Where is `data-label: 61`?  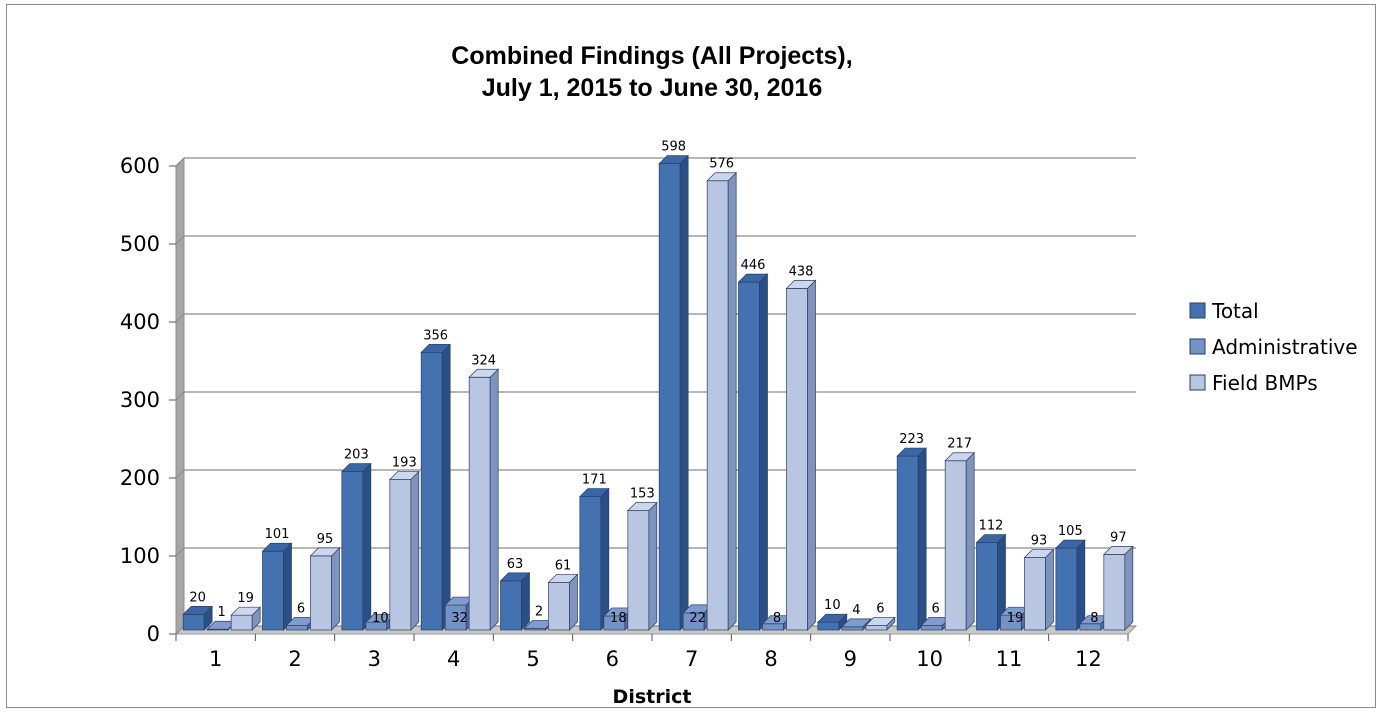
data-label: 61 is located at coordinates (563, 565).